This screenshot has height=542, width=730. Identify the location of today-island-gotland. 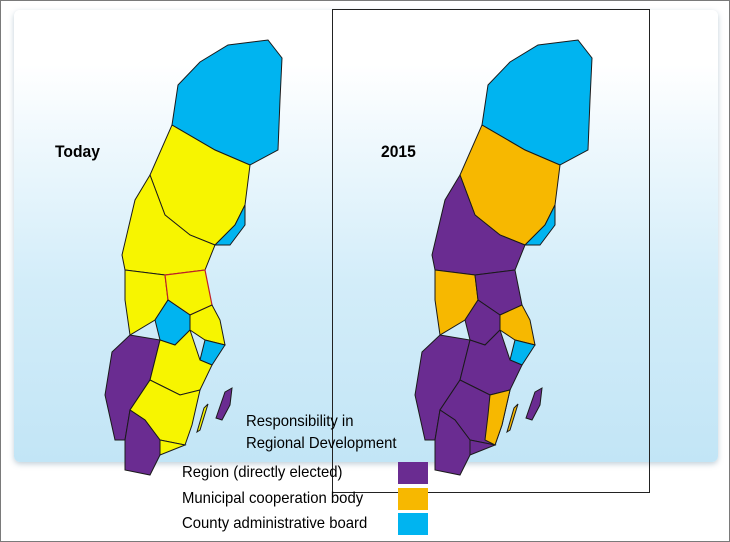
(224, 404).